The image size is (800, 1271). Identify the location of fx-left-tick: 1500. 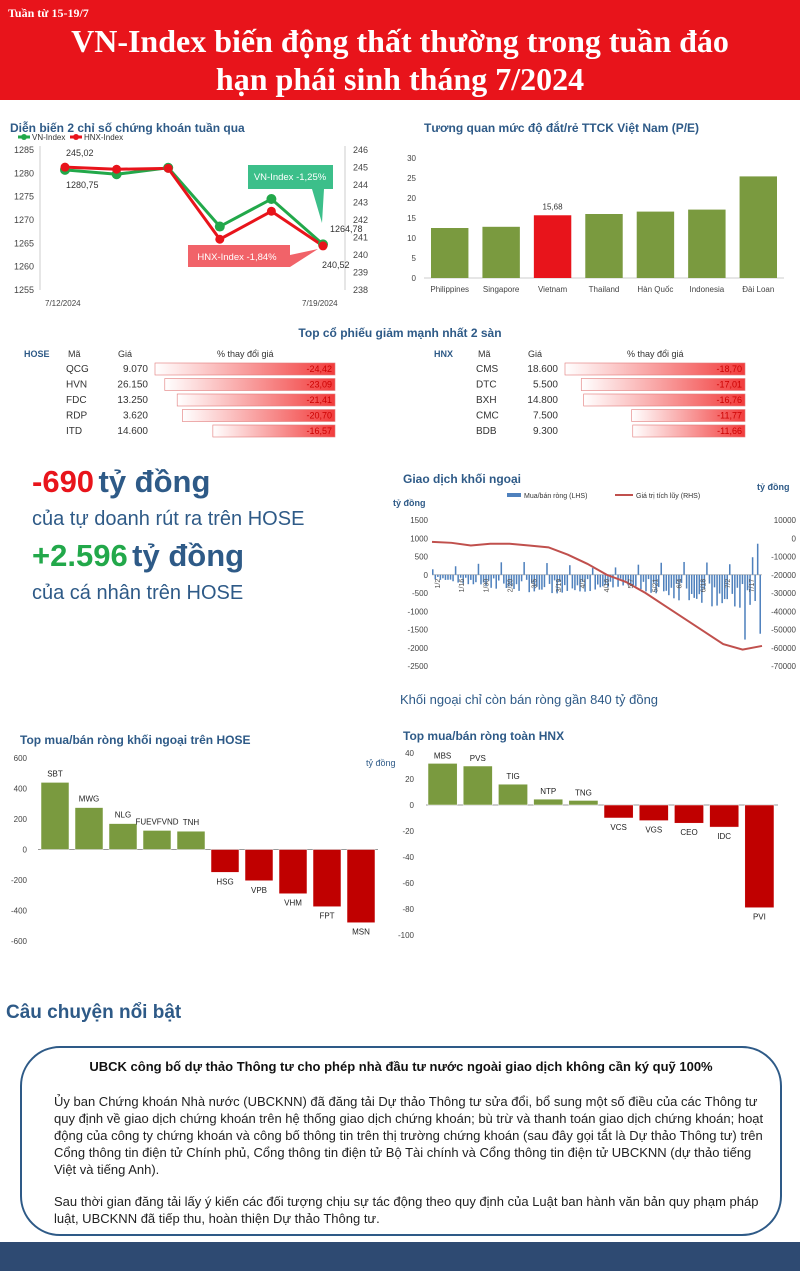
(419, 520).